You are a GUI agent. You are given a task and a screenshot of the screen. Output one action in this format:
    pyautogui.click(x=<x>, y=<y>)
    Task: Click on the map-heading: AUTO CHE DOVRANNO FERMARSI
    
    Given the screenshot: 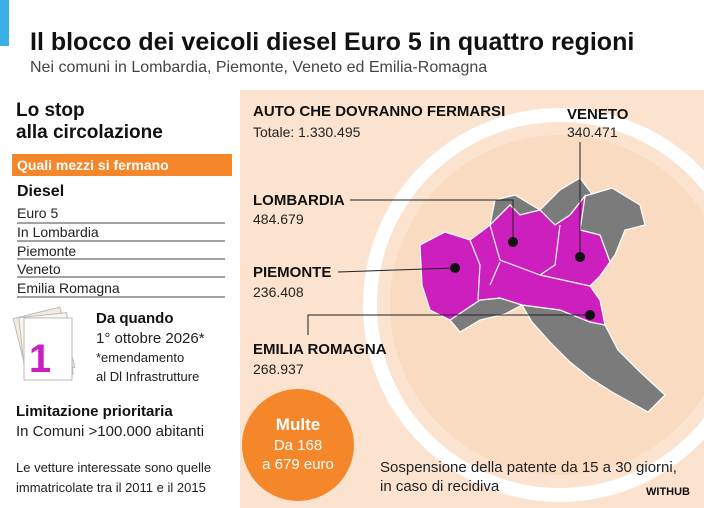 What is the action you would take?
    pyautogui.click(x=379, y=111)
    